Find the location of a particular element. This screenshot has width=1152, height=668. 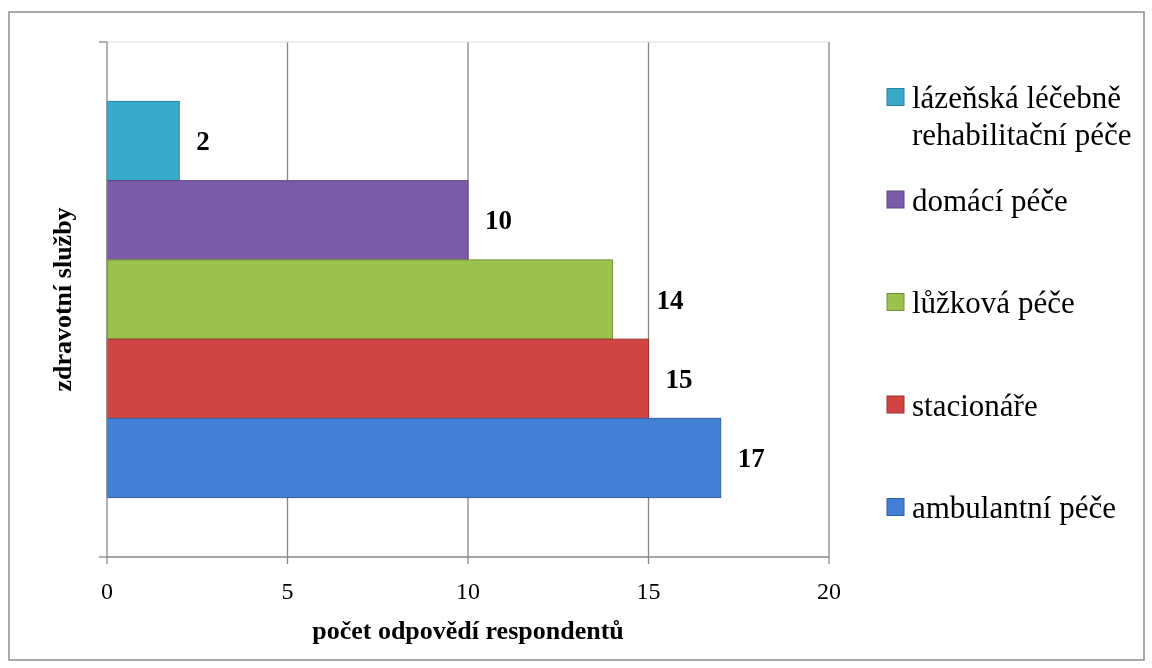

data-label: 15 is located at coordinates (679, 378).